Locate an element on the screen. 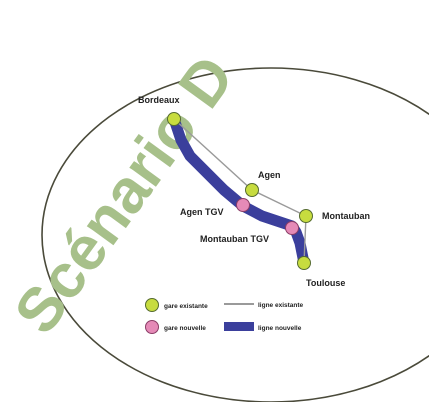  station-bordeaux-marker is located at coordinates (174, 119).